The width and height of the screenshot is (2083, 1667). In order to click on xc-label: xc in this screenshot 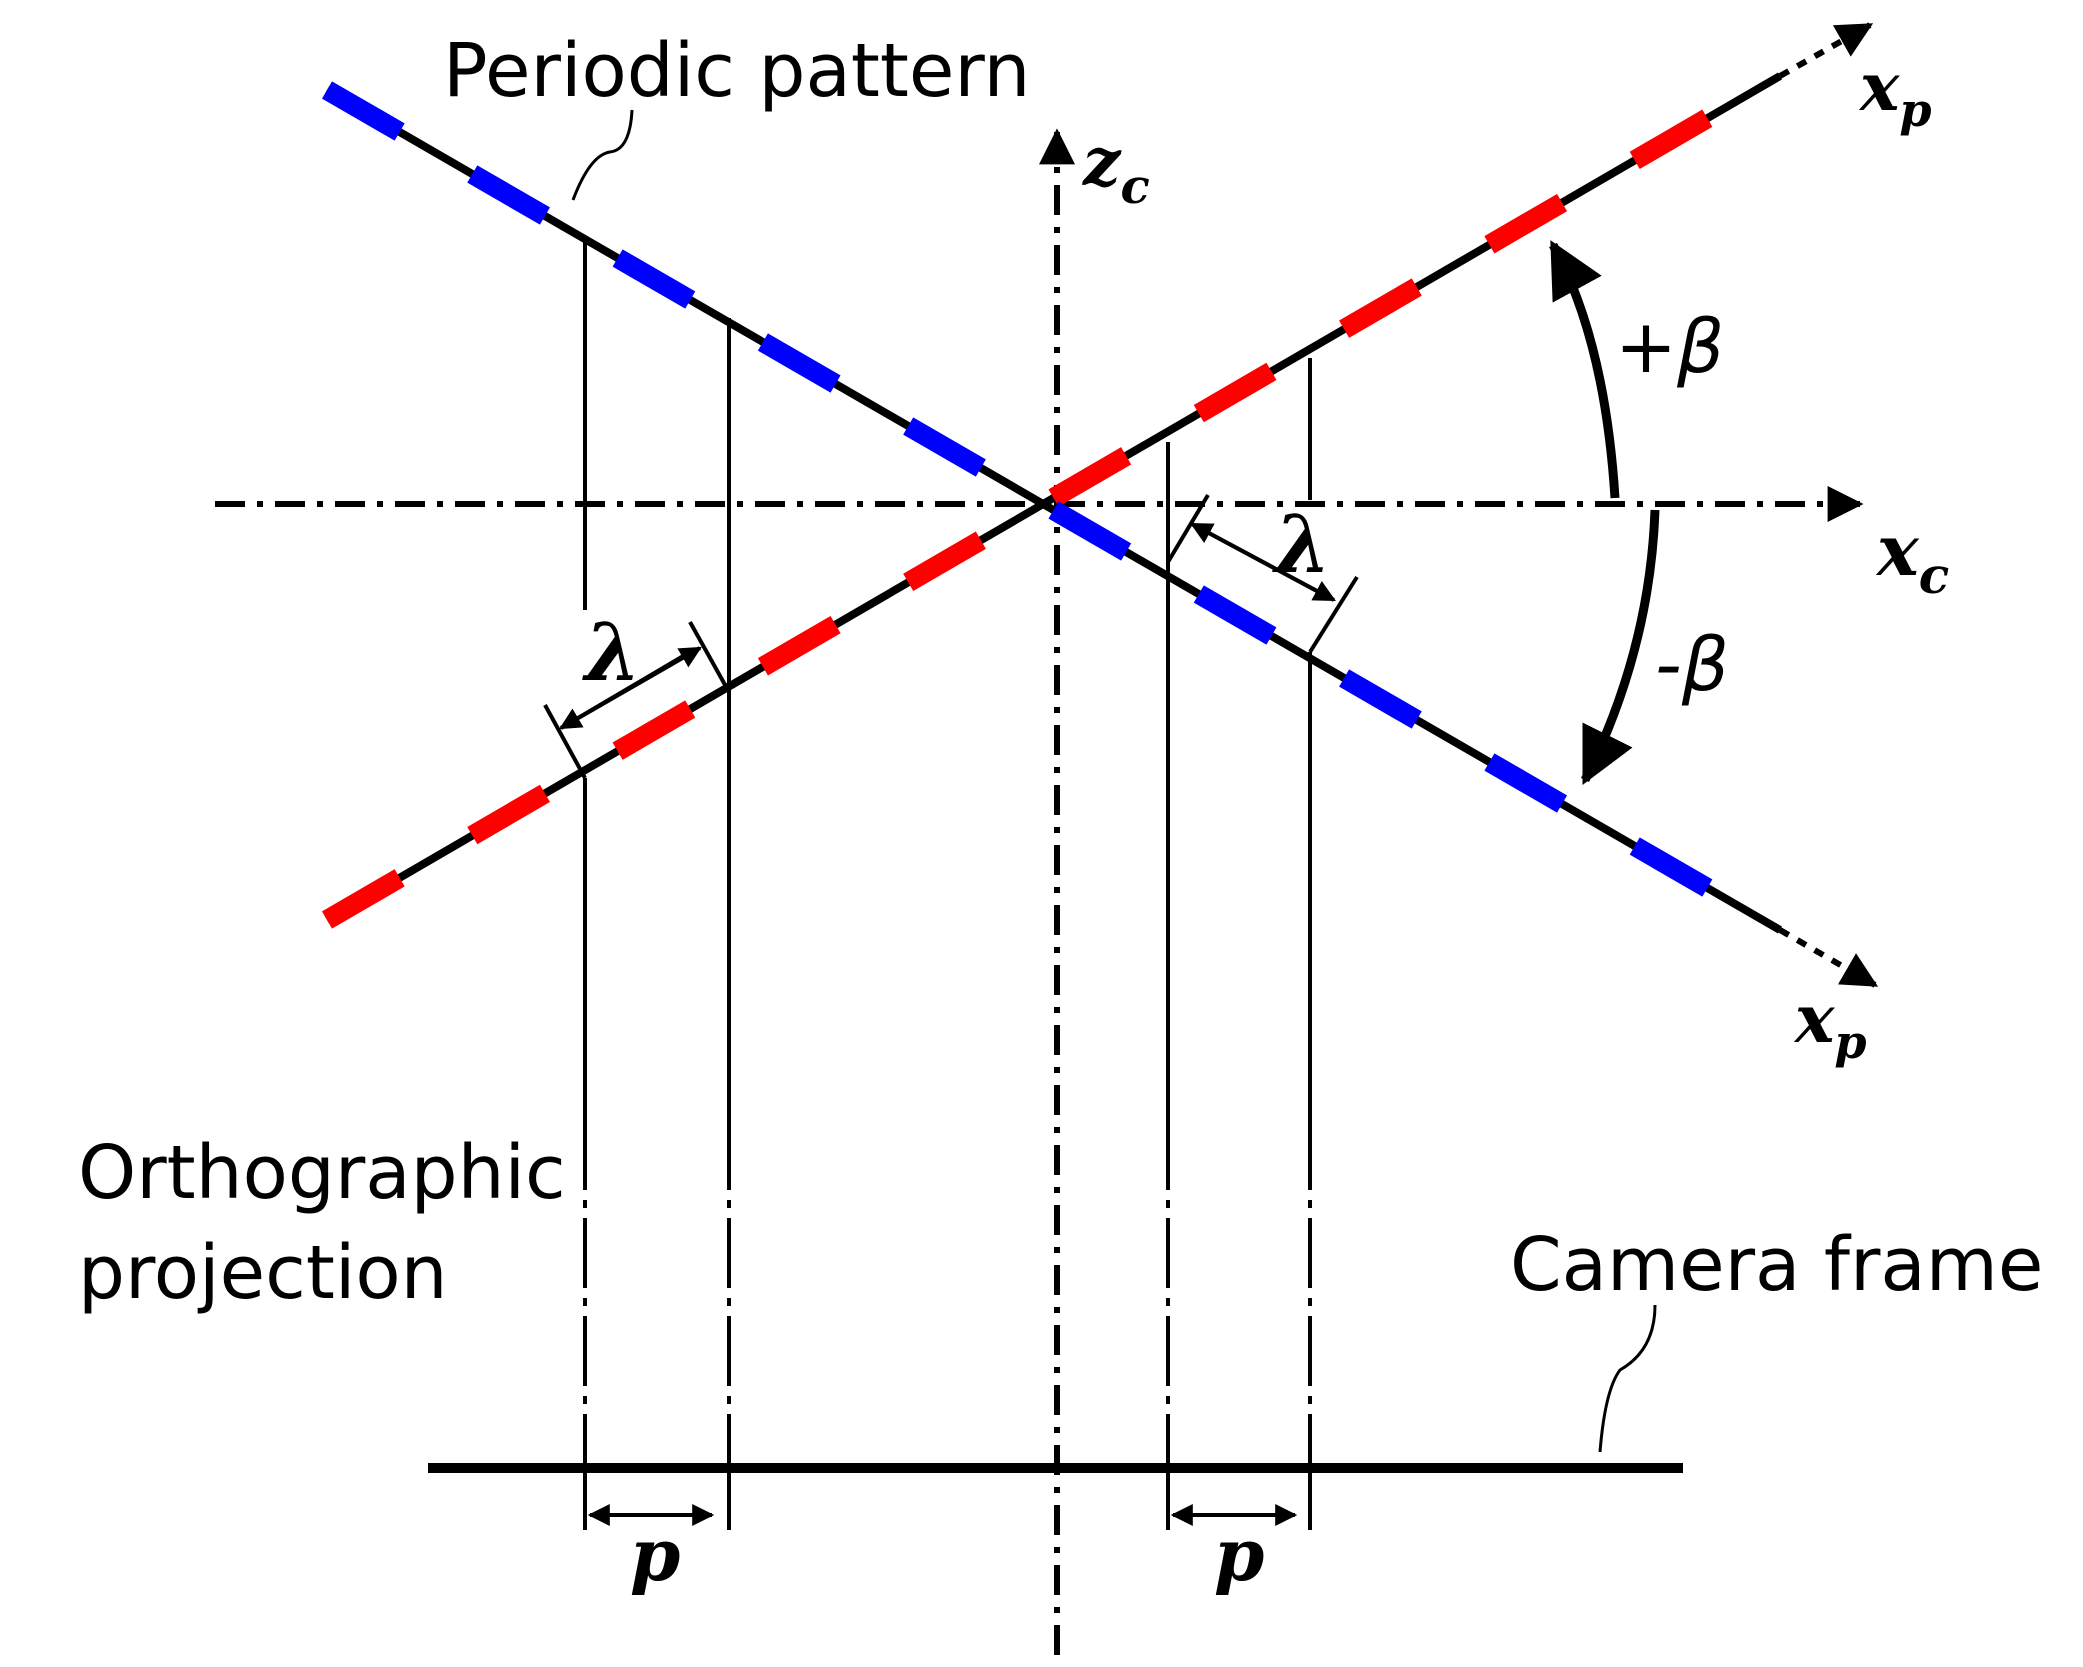, I will do `click(1912, 557)`.